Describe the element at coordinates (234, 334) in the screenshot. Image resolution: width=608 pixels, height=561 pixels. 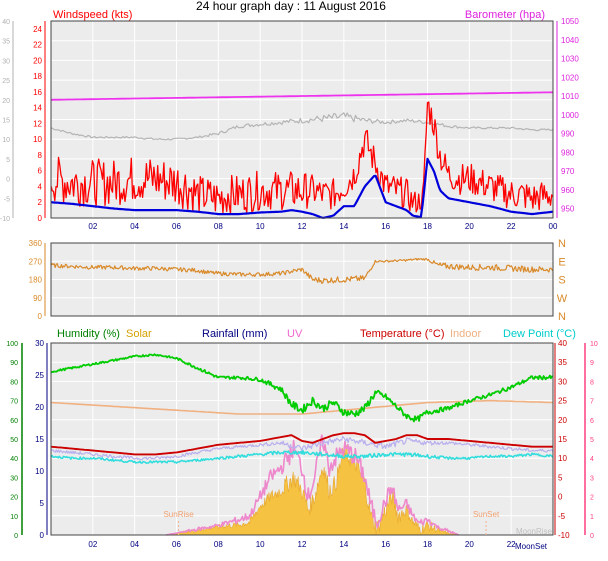
I see `legend-entry: Rainfall (mm)` at that location.